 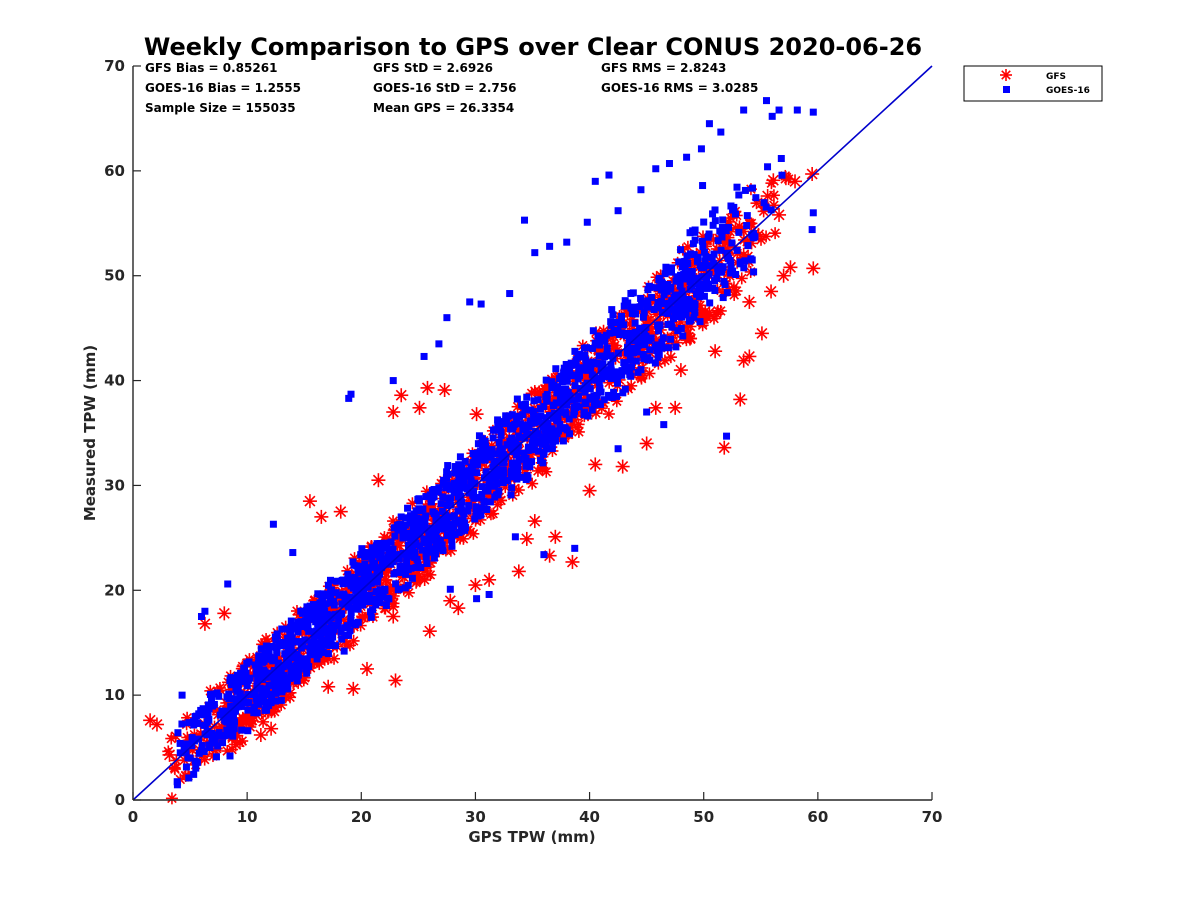 I want to click on legend-goes-label: GOES-16, so click(x=1068, y=91).